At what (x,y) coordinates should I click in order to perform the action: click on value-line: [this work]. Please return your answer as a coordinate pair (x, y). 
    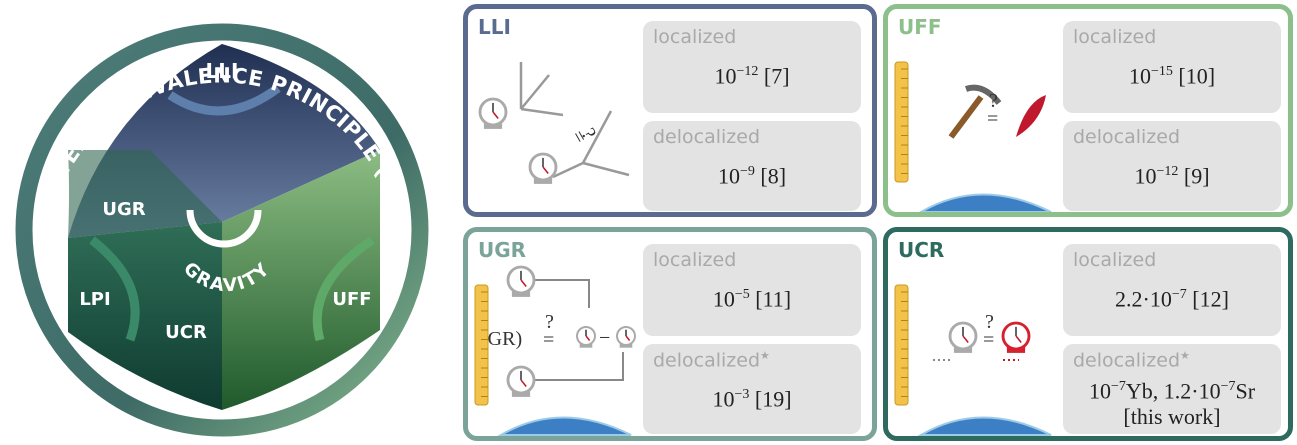
    Looking at the image, I should click on (1172, 417).